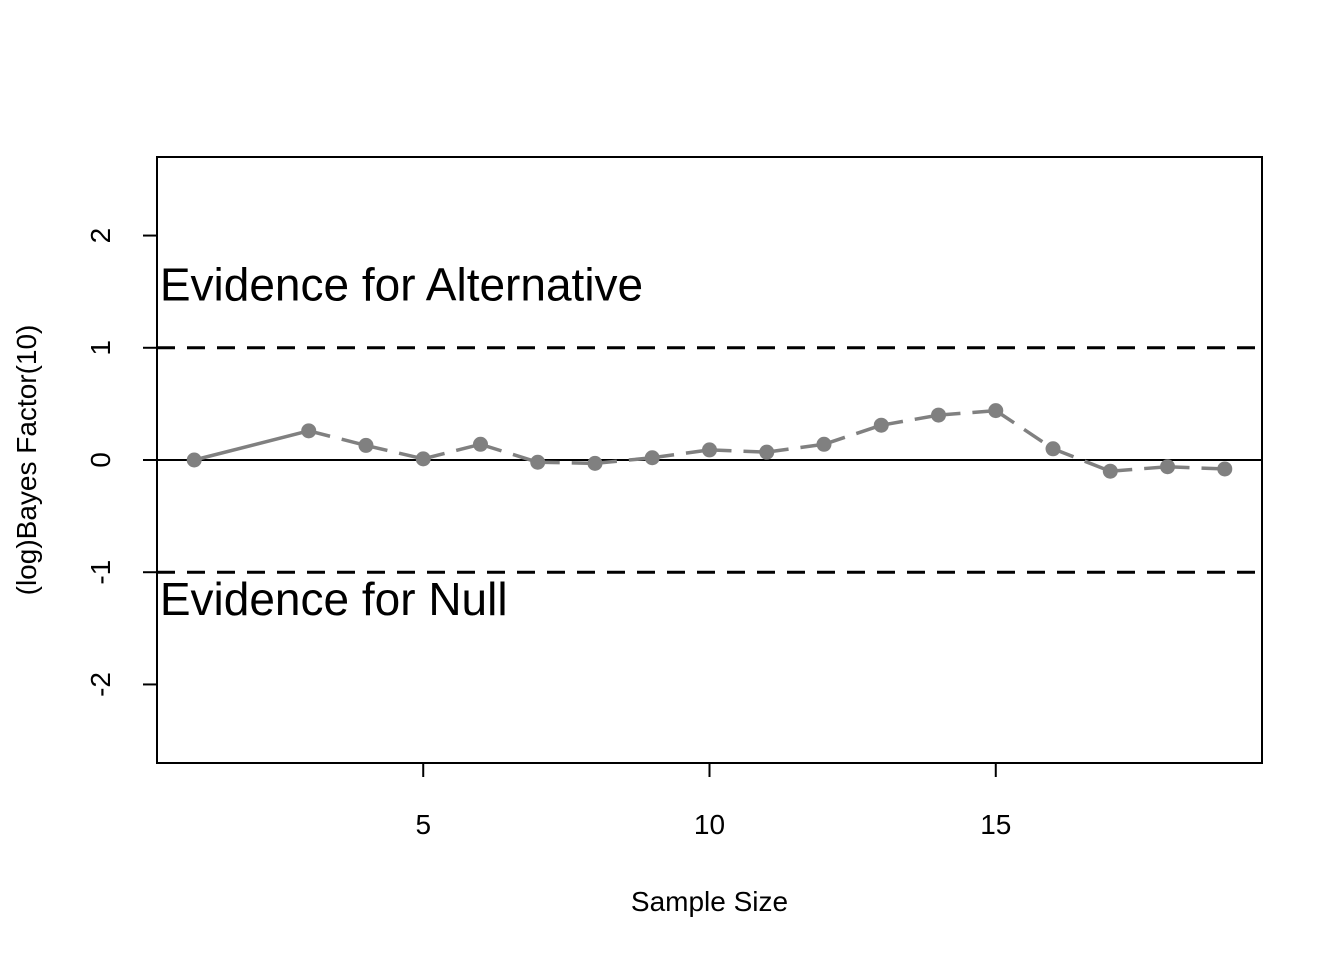  What do you see at coordinates (334, 599) in the screenshot?
I see `region-label: Evidence for Null` at bounding box center [334, 599].